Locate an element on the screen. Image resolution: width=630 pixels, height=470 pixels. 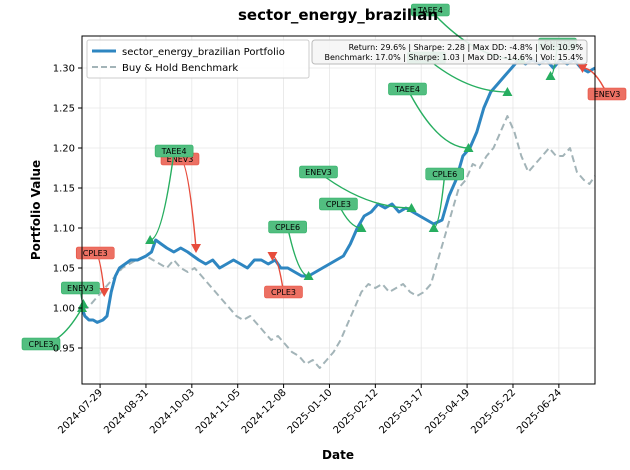
y-tick-label: 1.25 is located at coordinates (64, 109).